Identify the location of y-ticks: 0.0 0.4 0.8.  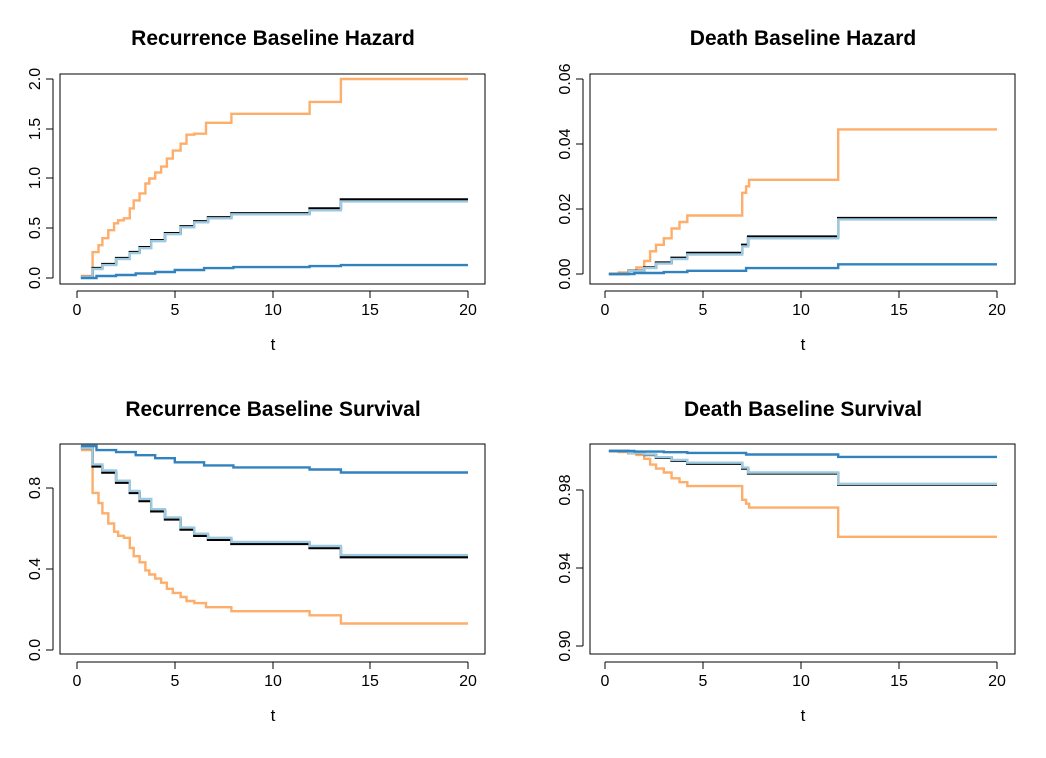
(40, 569).